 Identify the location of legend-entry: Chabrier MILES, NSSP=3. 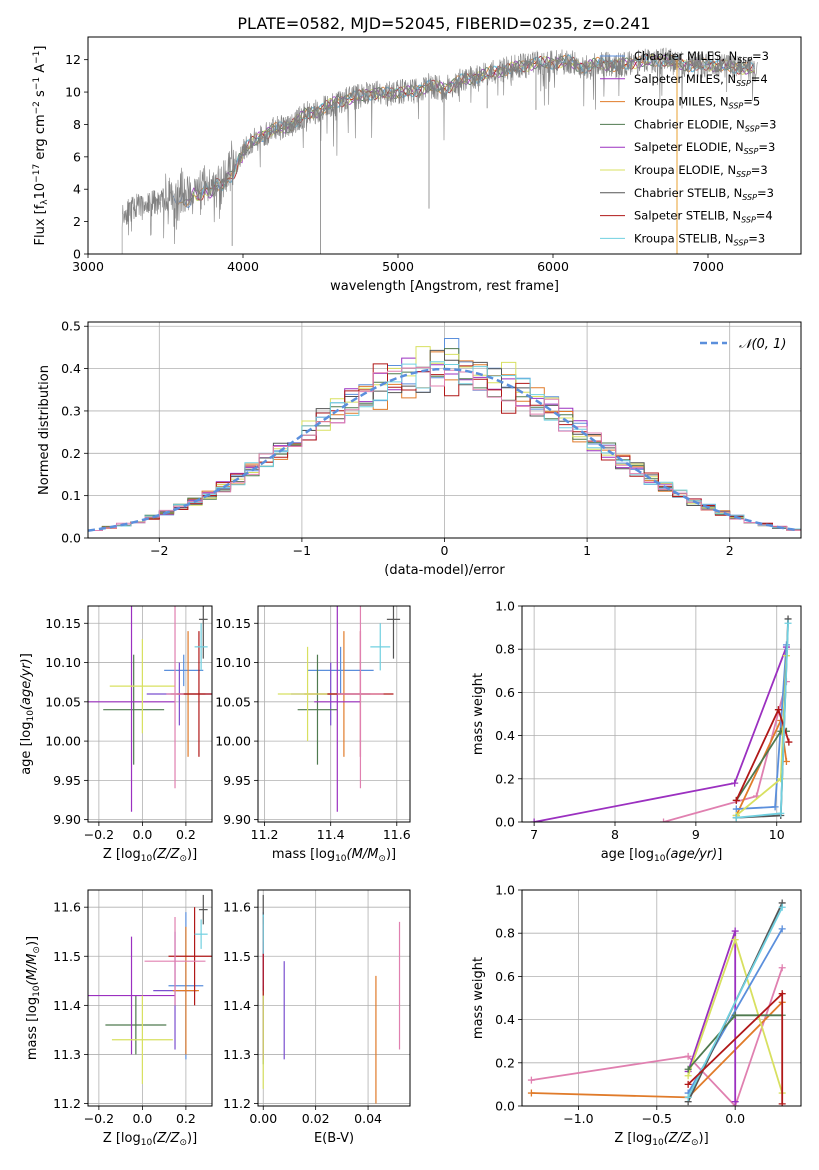
(701, 57).